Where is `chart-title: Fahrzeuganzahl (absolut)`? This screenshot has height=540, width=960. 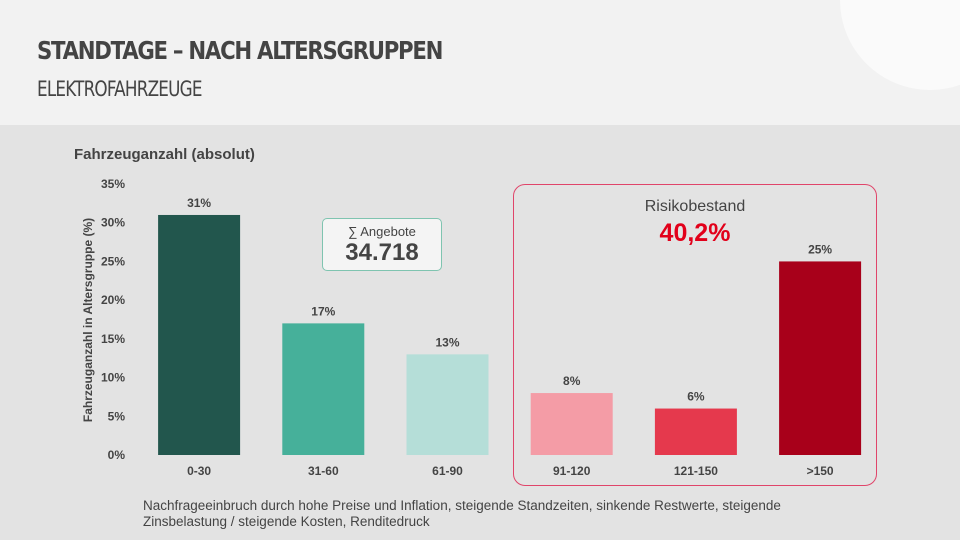 chart-title: Fahrzeuganzahl (absolut) is located at coordinates (164, 154).